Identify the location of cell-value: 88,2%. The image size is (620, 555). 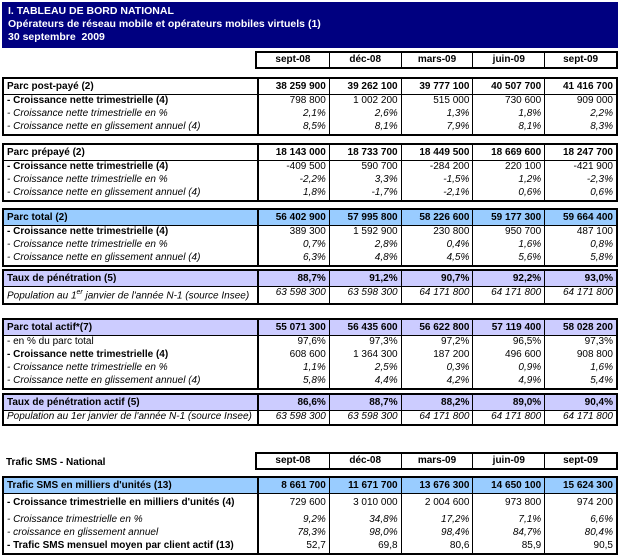
(436, 403).